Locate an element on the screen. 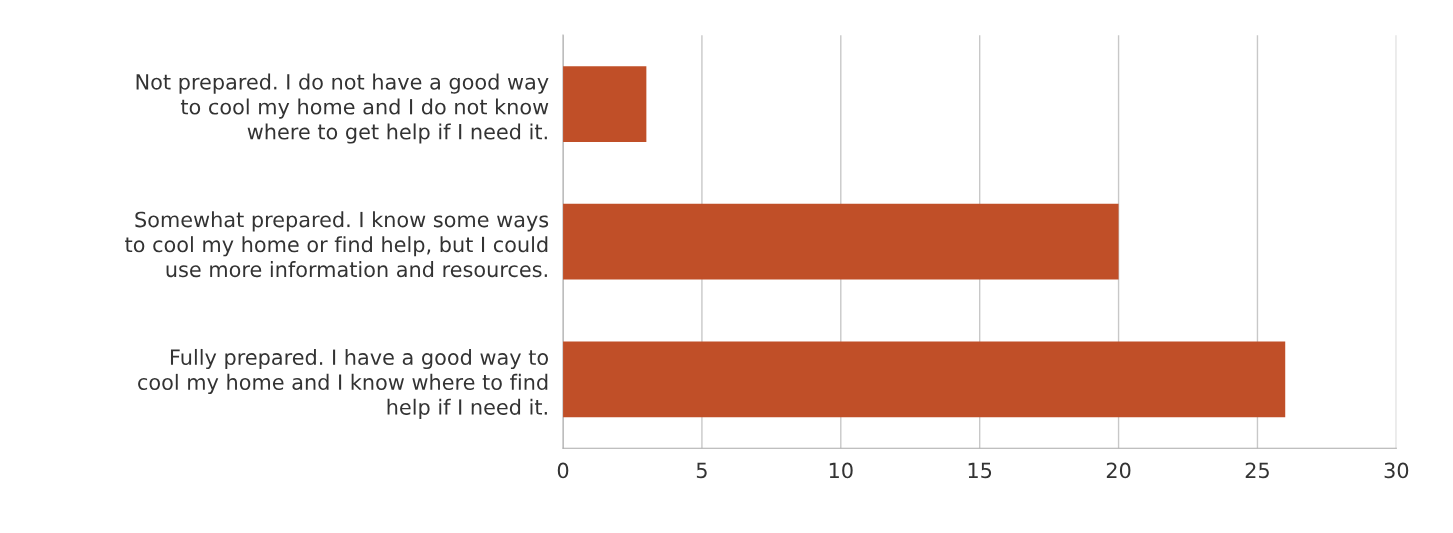 This screenshot has height=533, width=1453. x-tick-label: 20 is located at coordinates (1118, 470).